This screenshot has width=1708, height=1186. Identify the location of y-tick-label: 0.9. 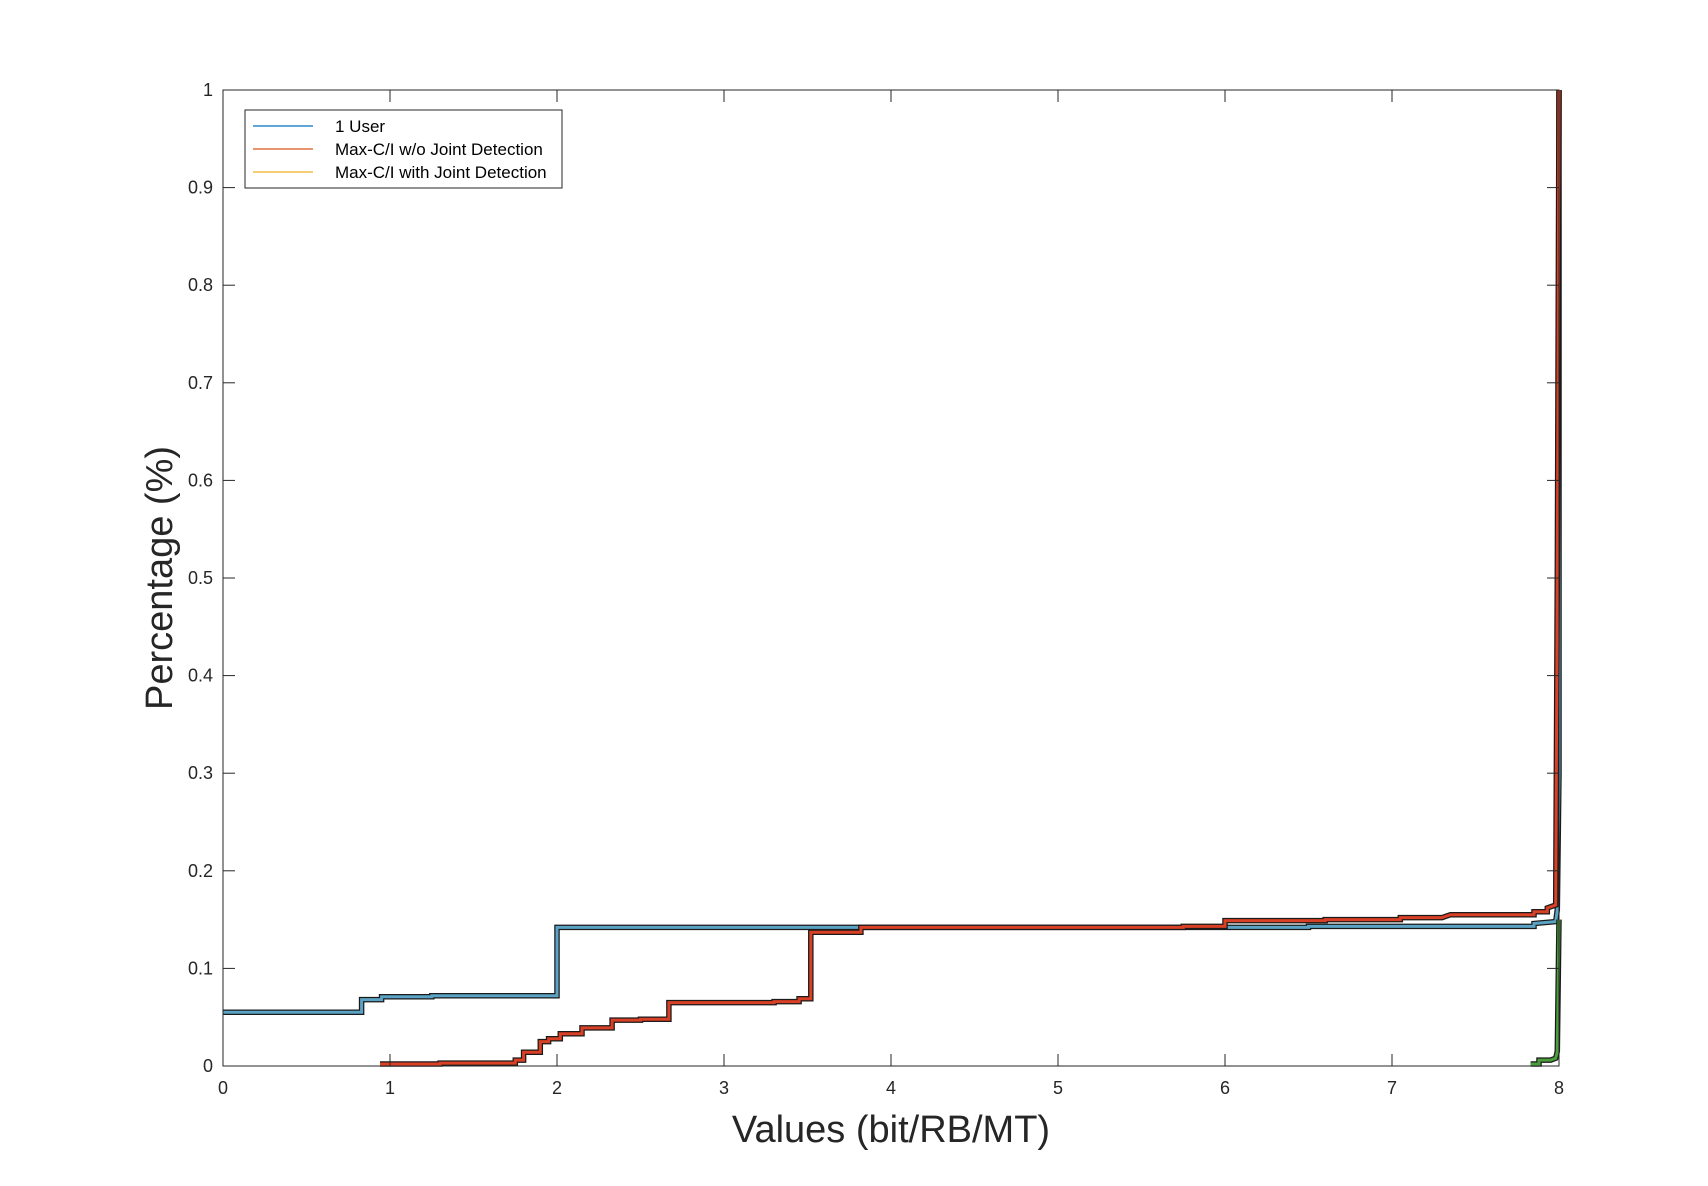
(200, 188).